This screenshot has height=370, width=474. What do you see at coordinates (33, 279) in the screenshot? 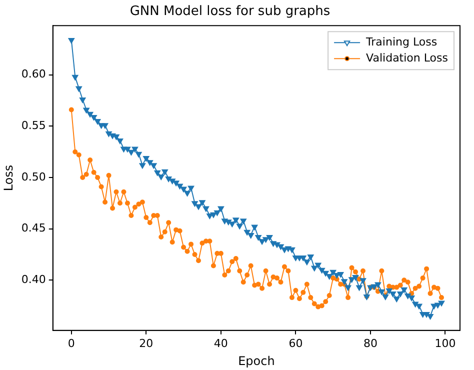
I see `y-tick-label: 0.40` at bounding box center [33, 279].